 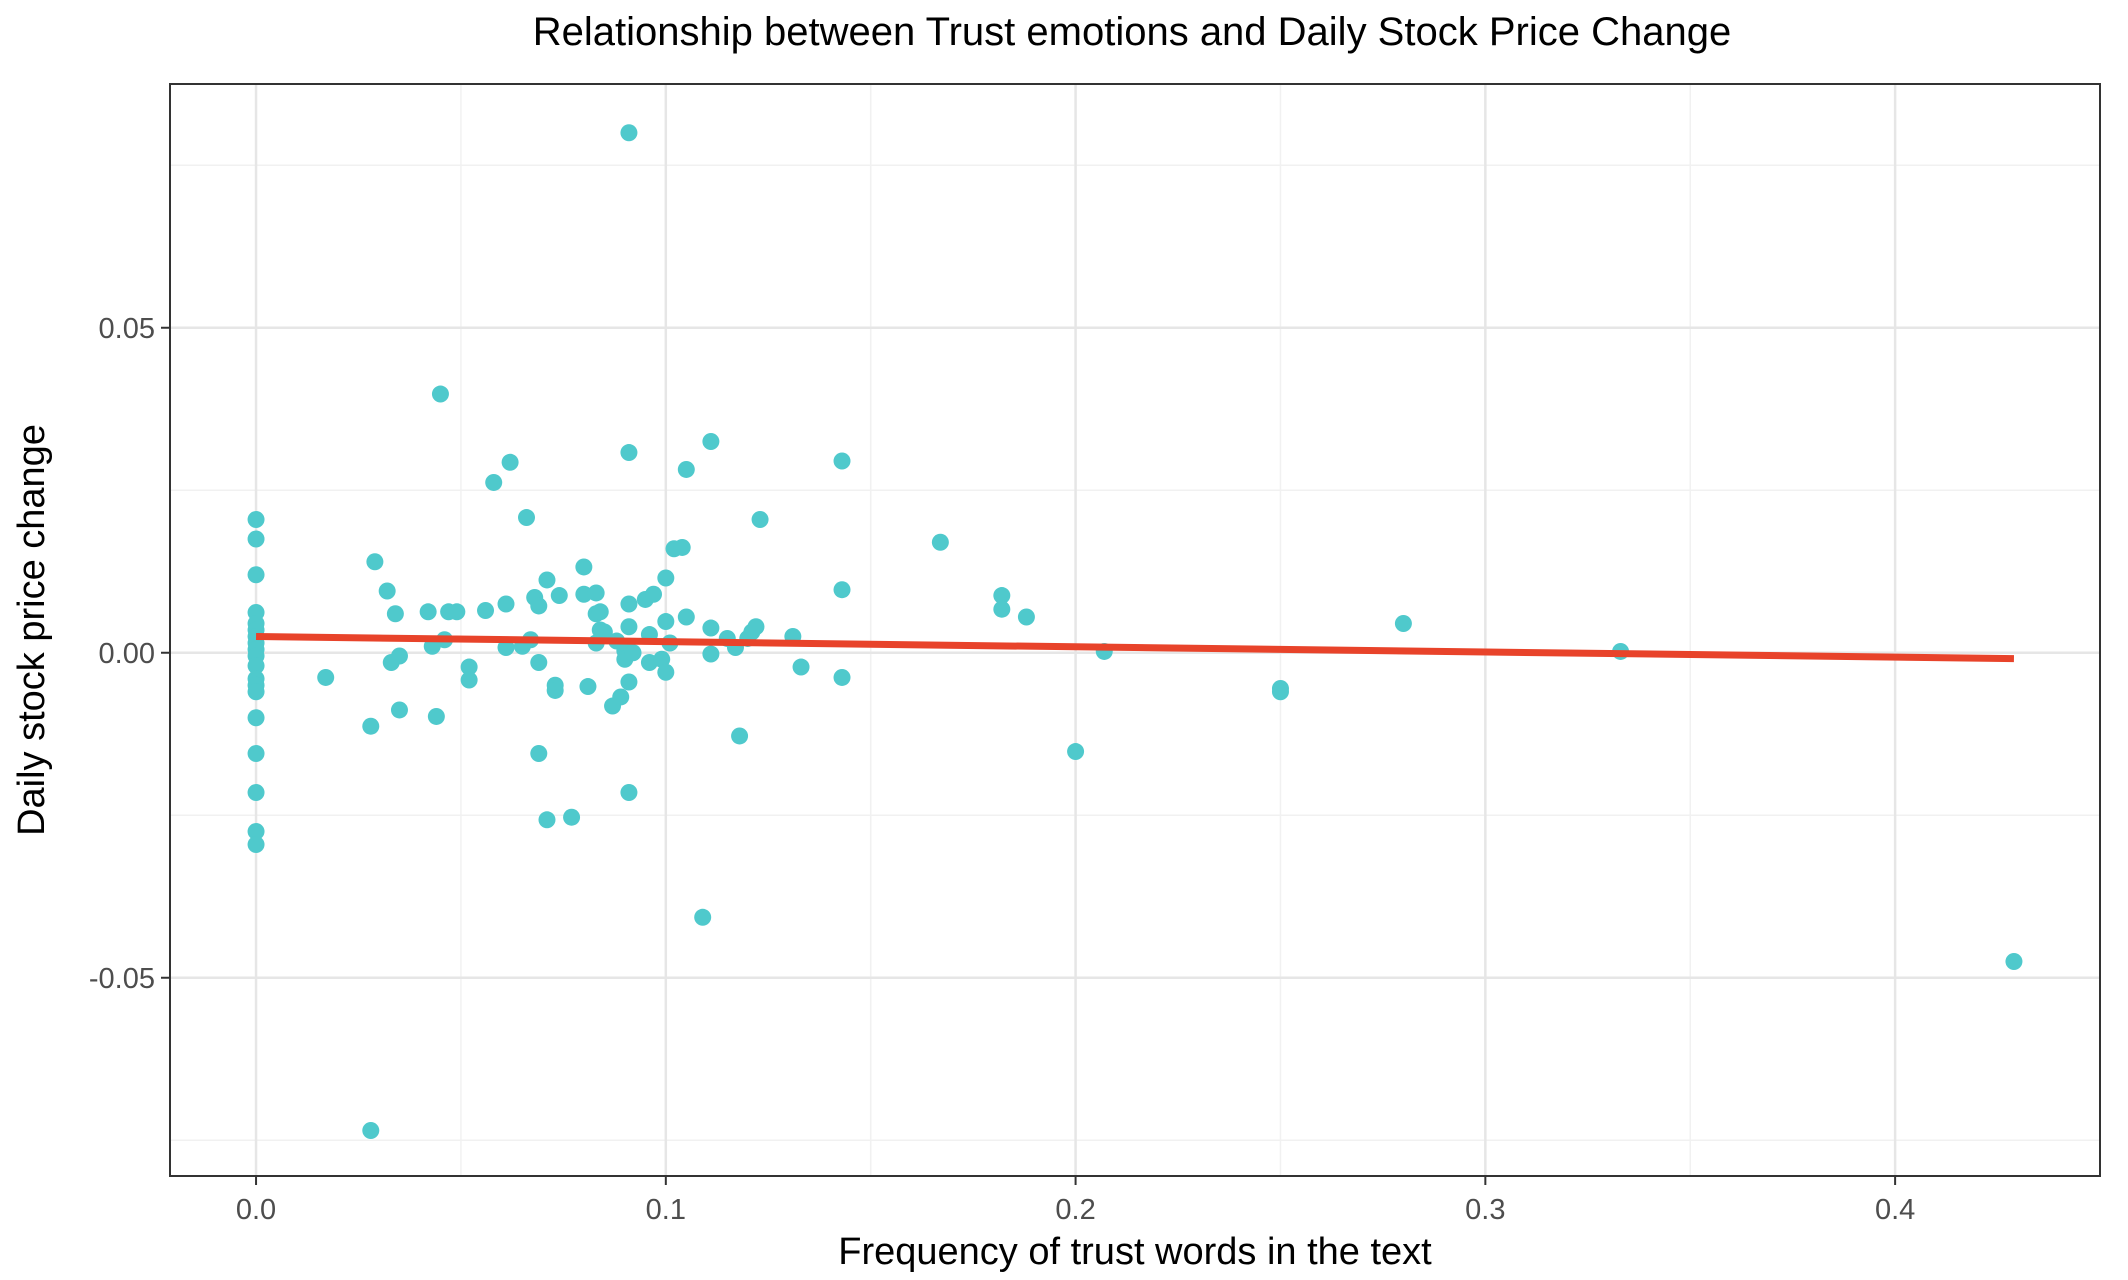 I want to click on x-axis-title: Frequency of trust words in the text, so click(x=1135, y=1252).